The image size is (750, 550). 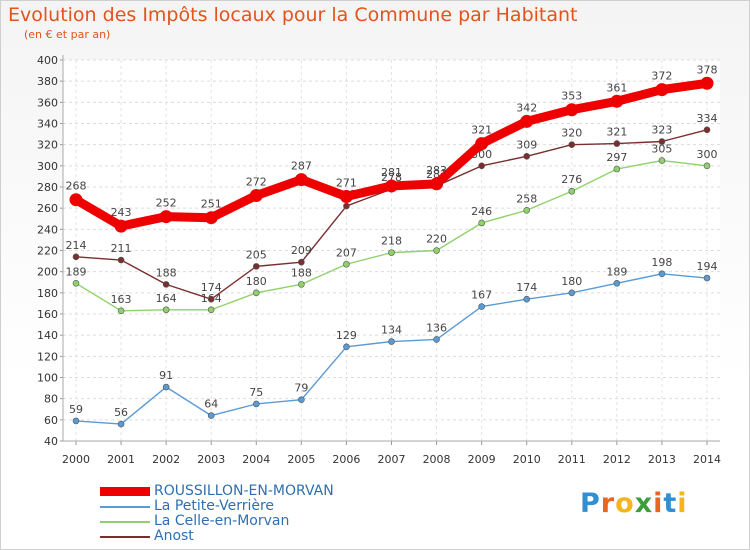 I want to click on data-label-roussillon-en-morvan: 268, so click(x=76, y=186).